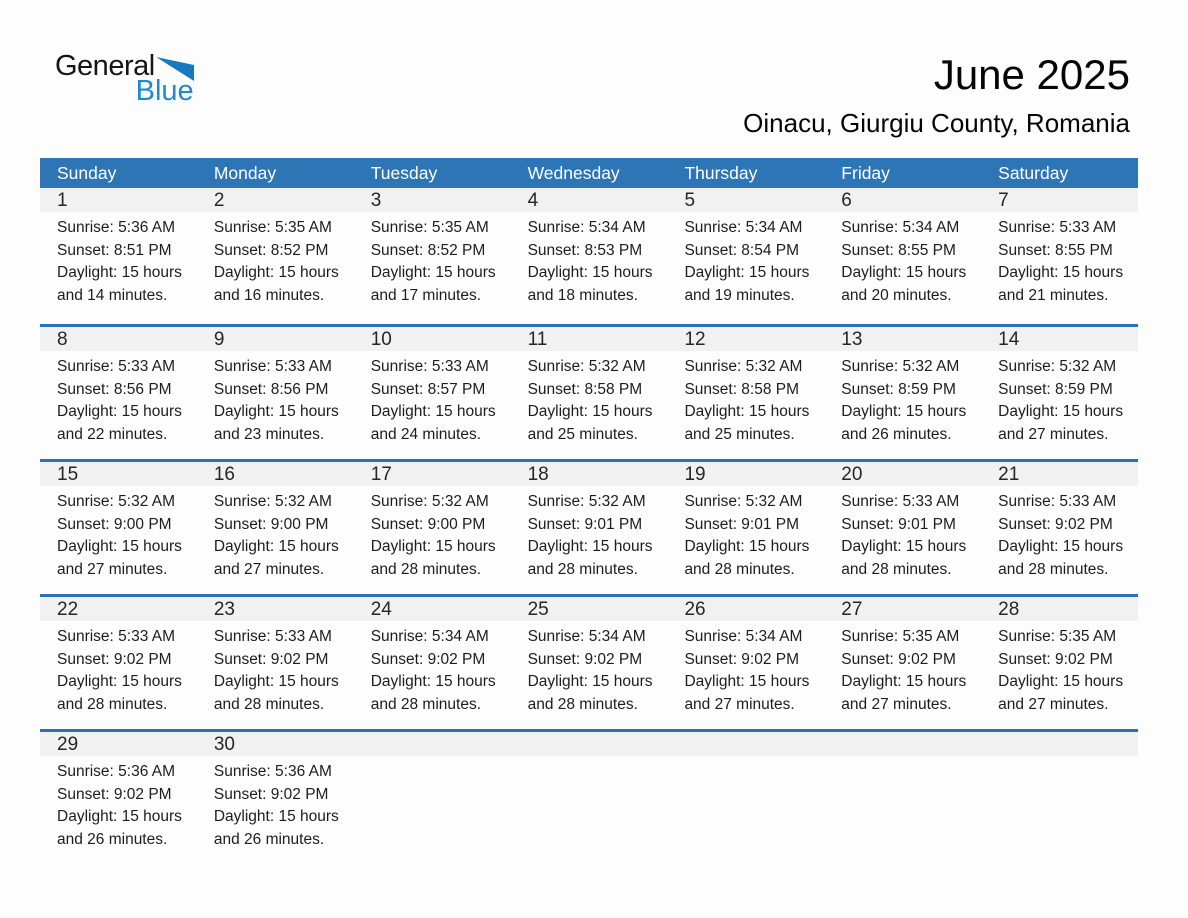 Image resolution: width=1188 pixels, height=918 pixels. What do you see at coordinates (114, 250) in the screenshot?
I see `sunset-text: Sunset: 8:51 PM` at bounding box center [114, 250].